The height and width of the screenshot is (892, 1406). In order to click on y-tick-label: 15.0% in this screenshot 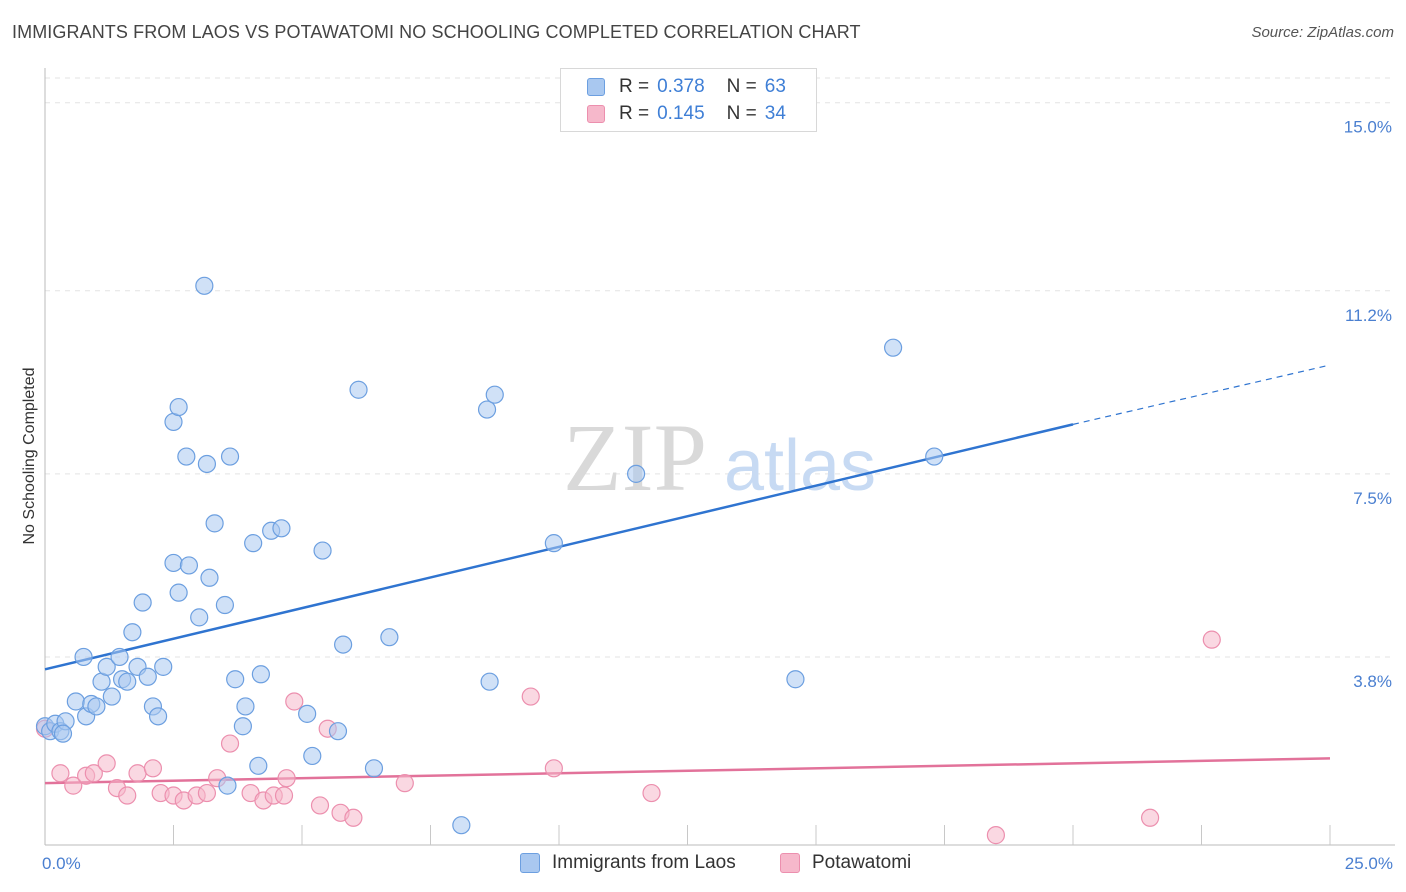, I will do `click(1368, 127)`.